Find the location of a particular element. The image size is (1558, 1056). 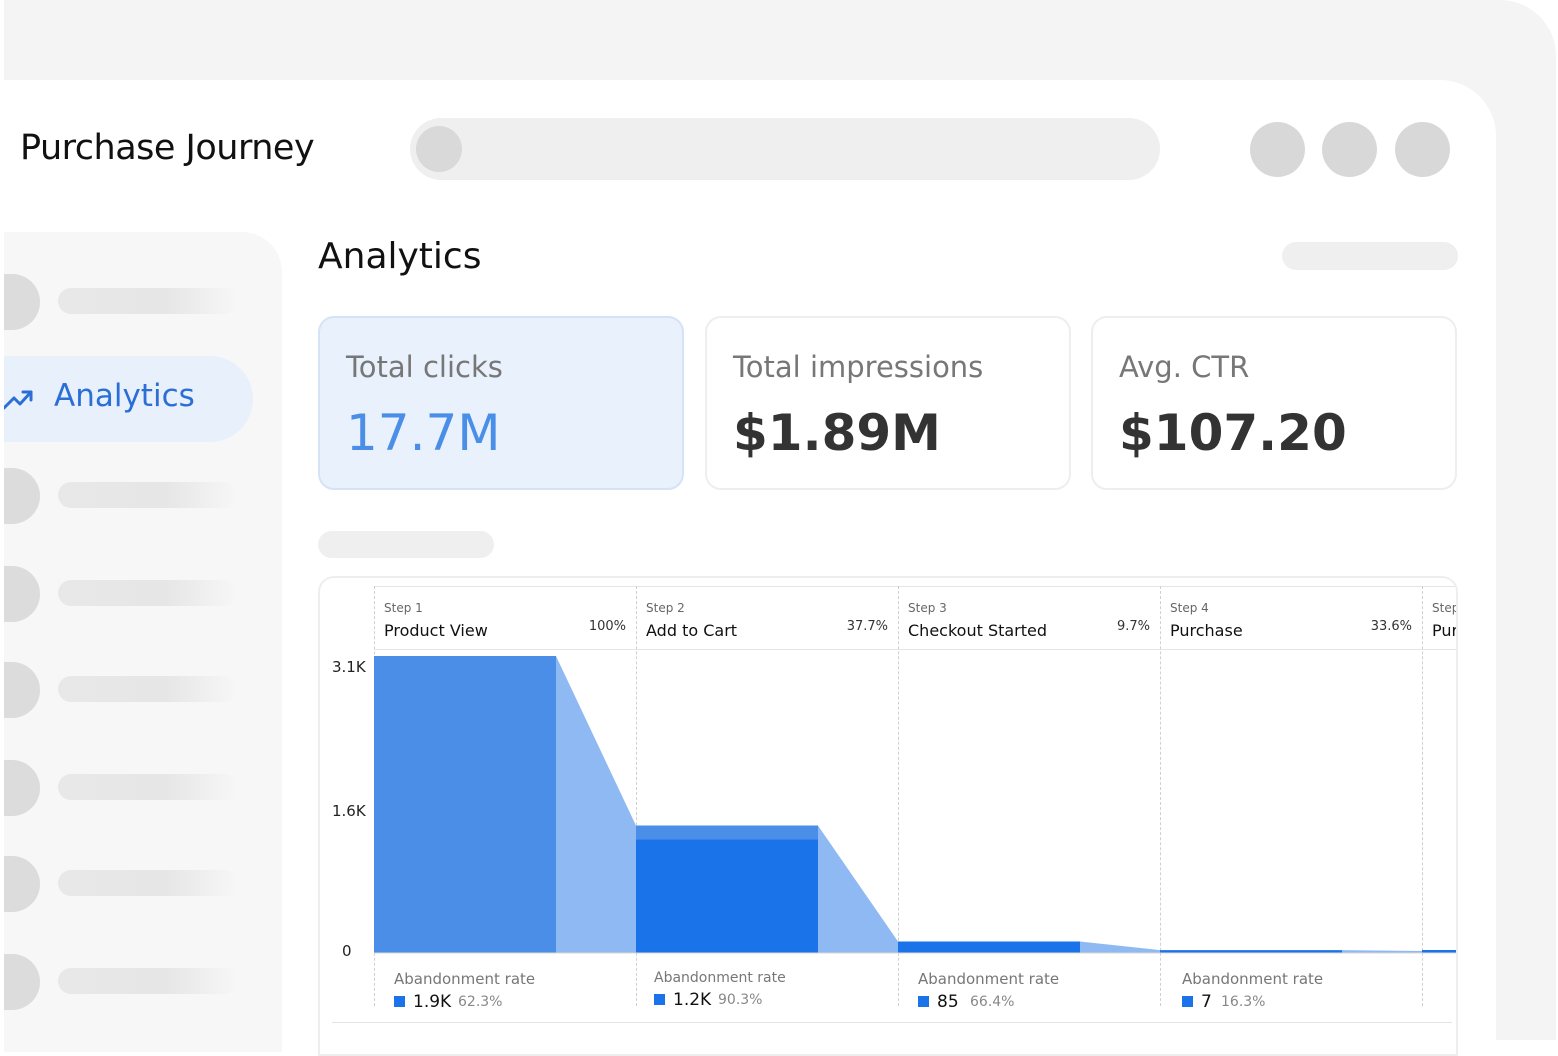

step-header-3: Step 3 Checkout Started 9.7% is located at coordinates (1029, 618).